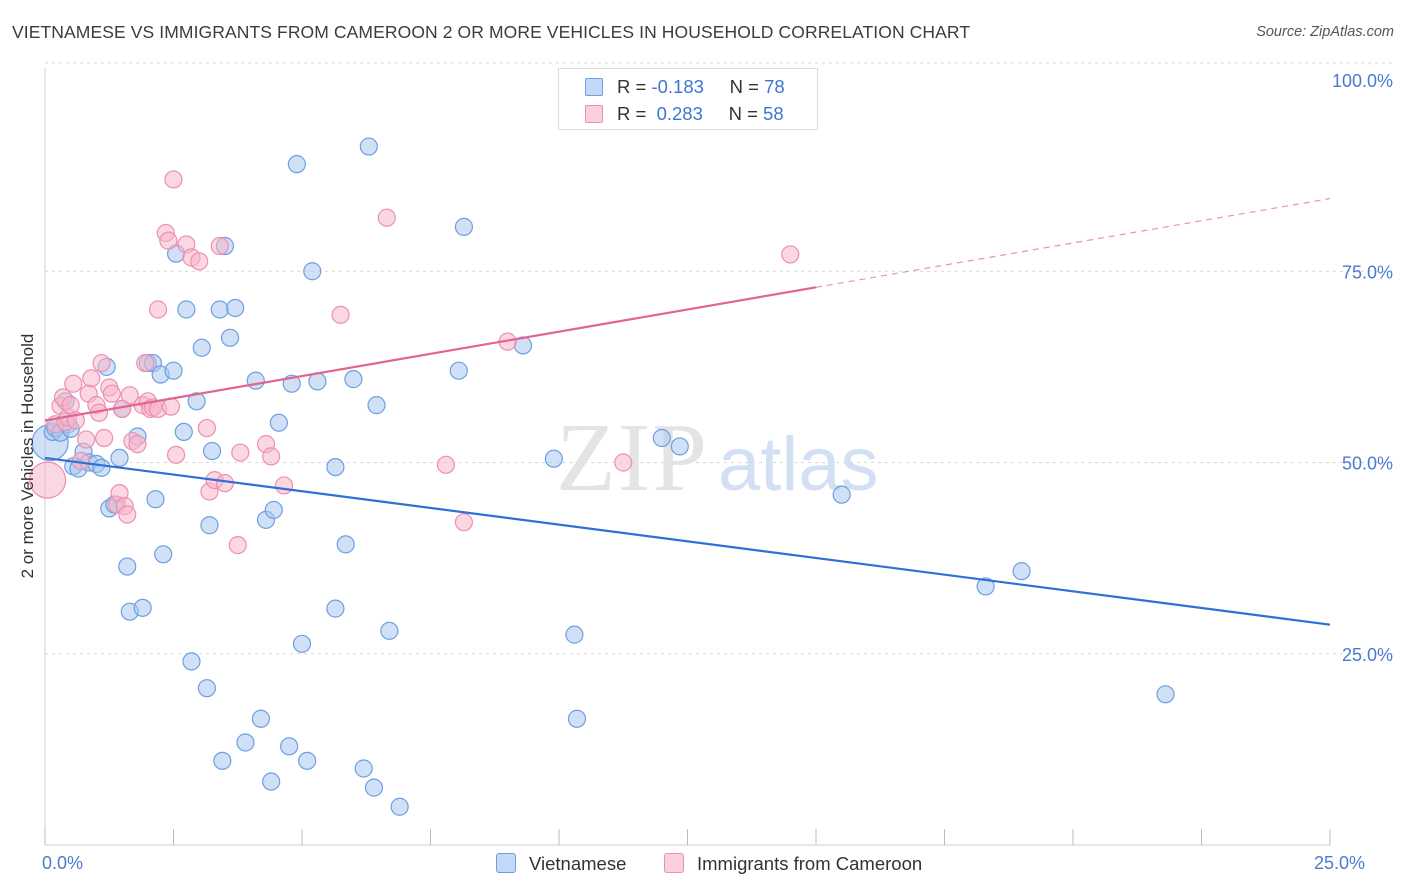  I want to click on legend-swatch-pink, so click(674, 863).